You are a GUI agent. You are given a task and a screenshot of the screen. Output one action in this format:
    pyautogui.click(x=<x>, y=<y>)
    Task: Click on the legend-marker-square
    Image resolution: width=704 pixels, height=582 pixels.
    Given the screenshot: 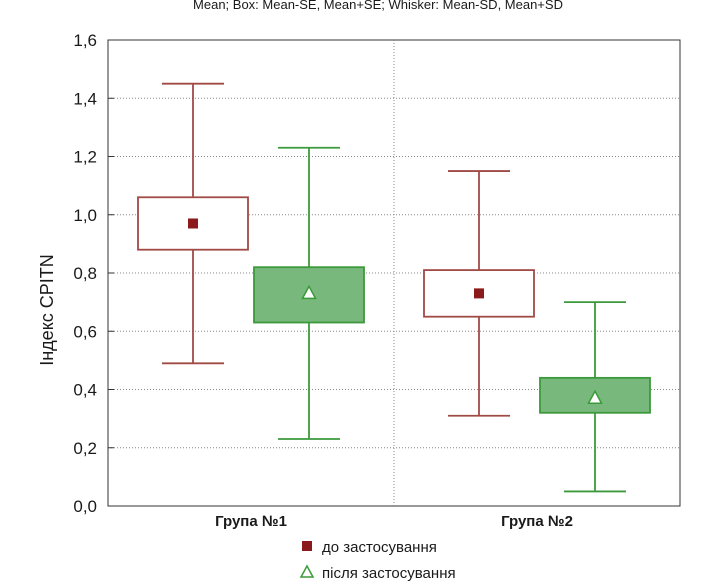 What is the action you would take?
    pyautogui.click(x=307, y=546)
    